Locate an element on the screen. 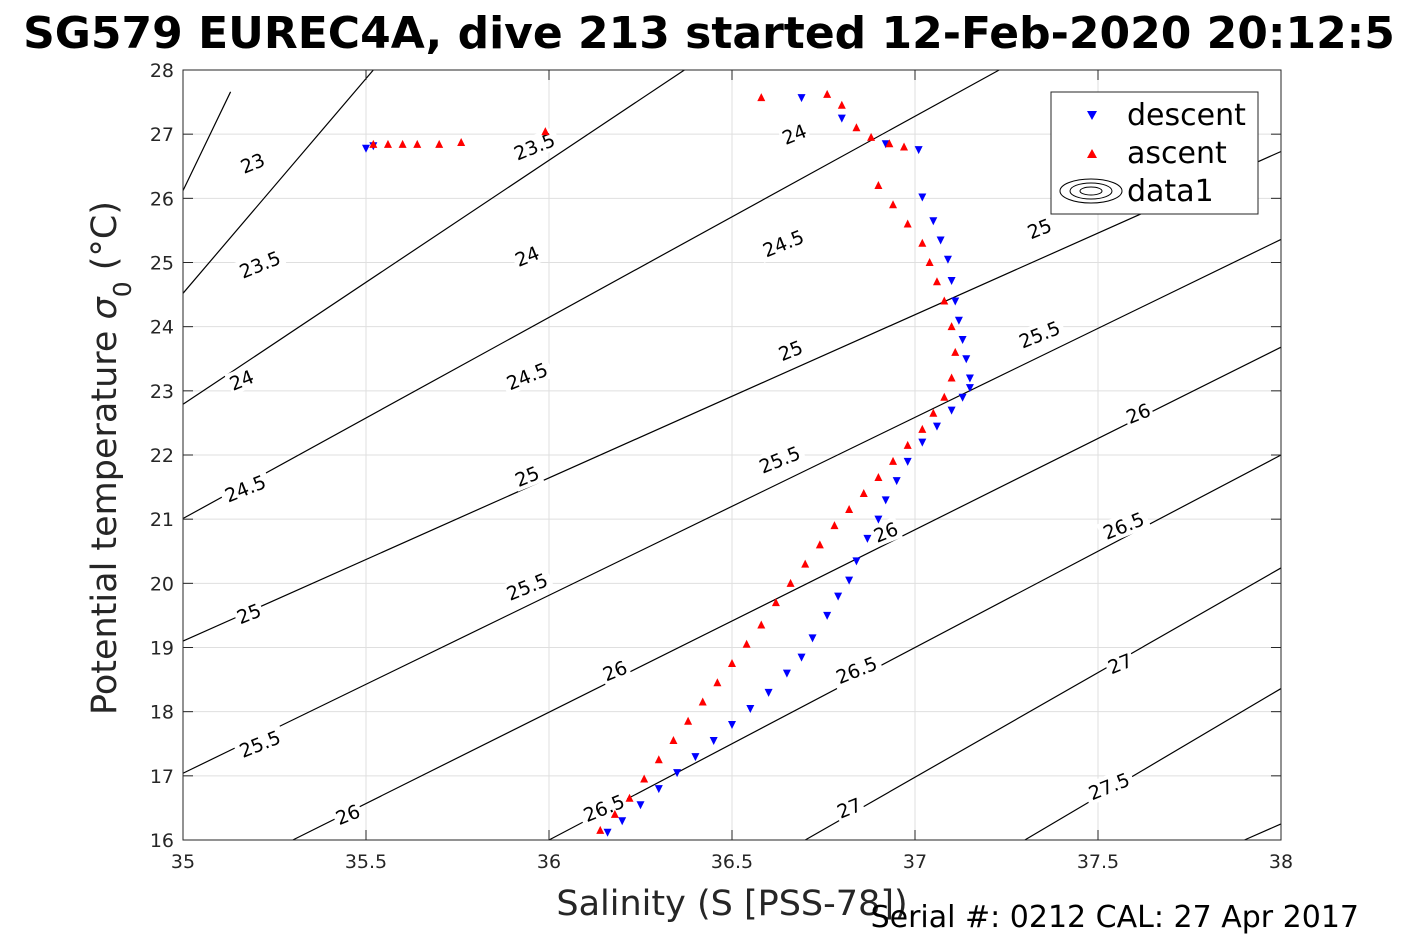 This screenshot has width=1417, height=945. contour-label-group-26: 27.5 is located at coordinates (1109, 786).